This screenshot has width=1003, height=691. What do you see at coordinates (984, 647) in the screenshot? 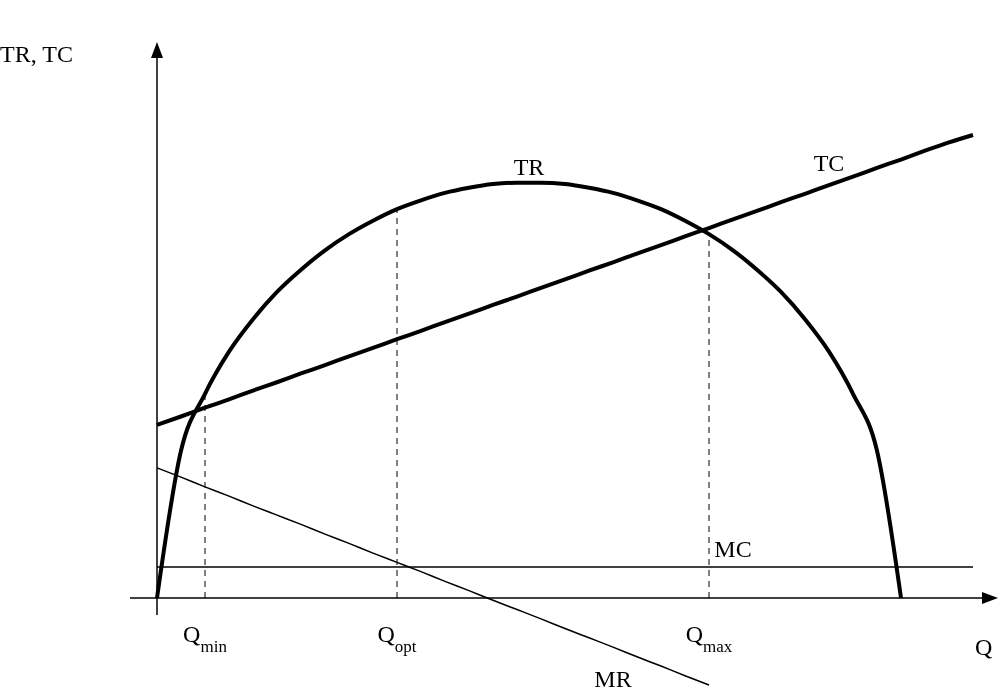
I see `x-axis-title: Q` at bounding box center [984, 647].